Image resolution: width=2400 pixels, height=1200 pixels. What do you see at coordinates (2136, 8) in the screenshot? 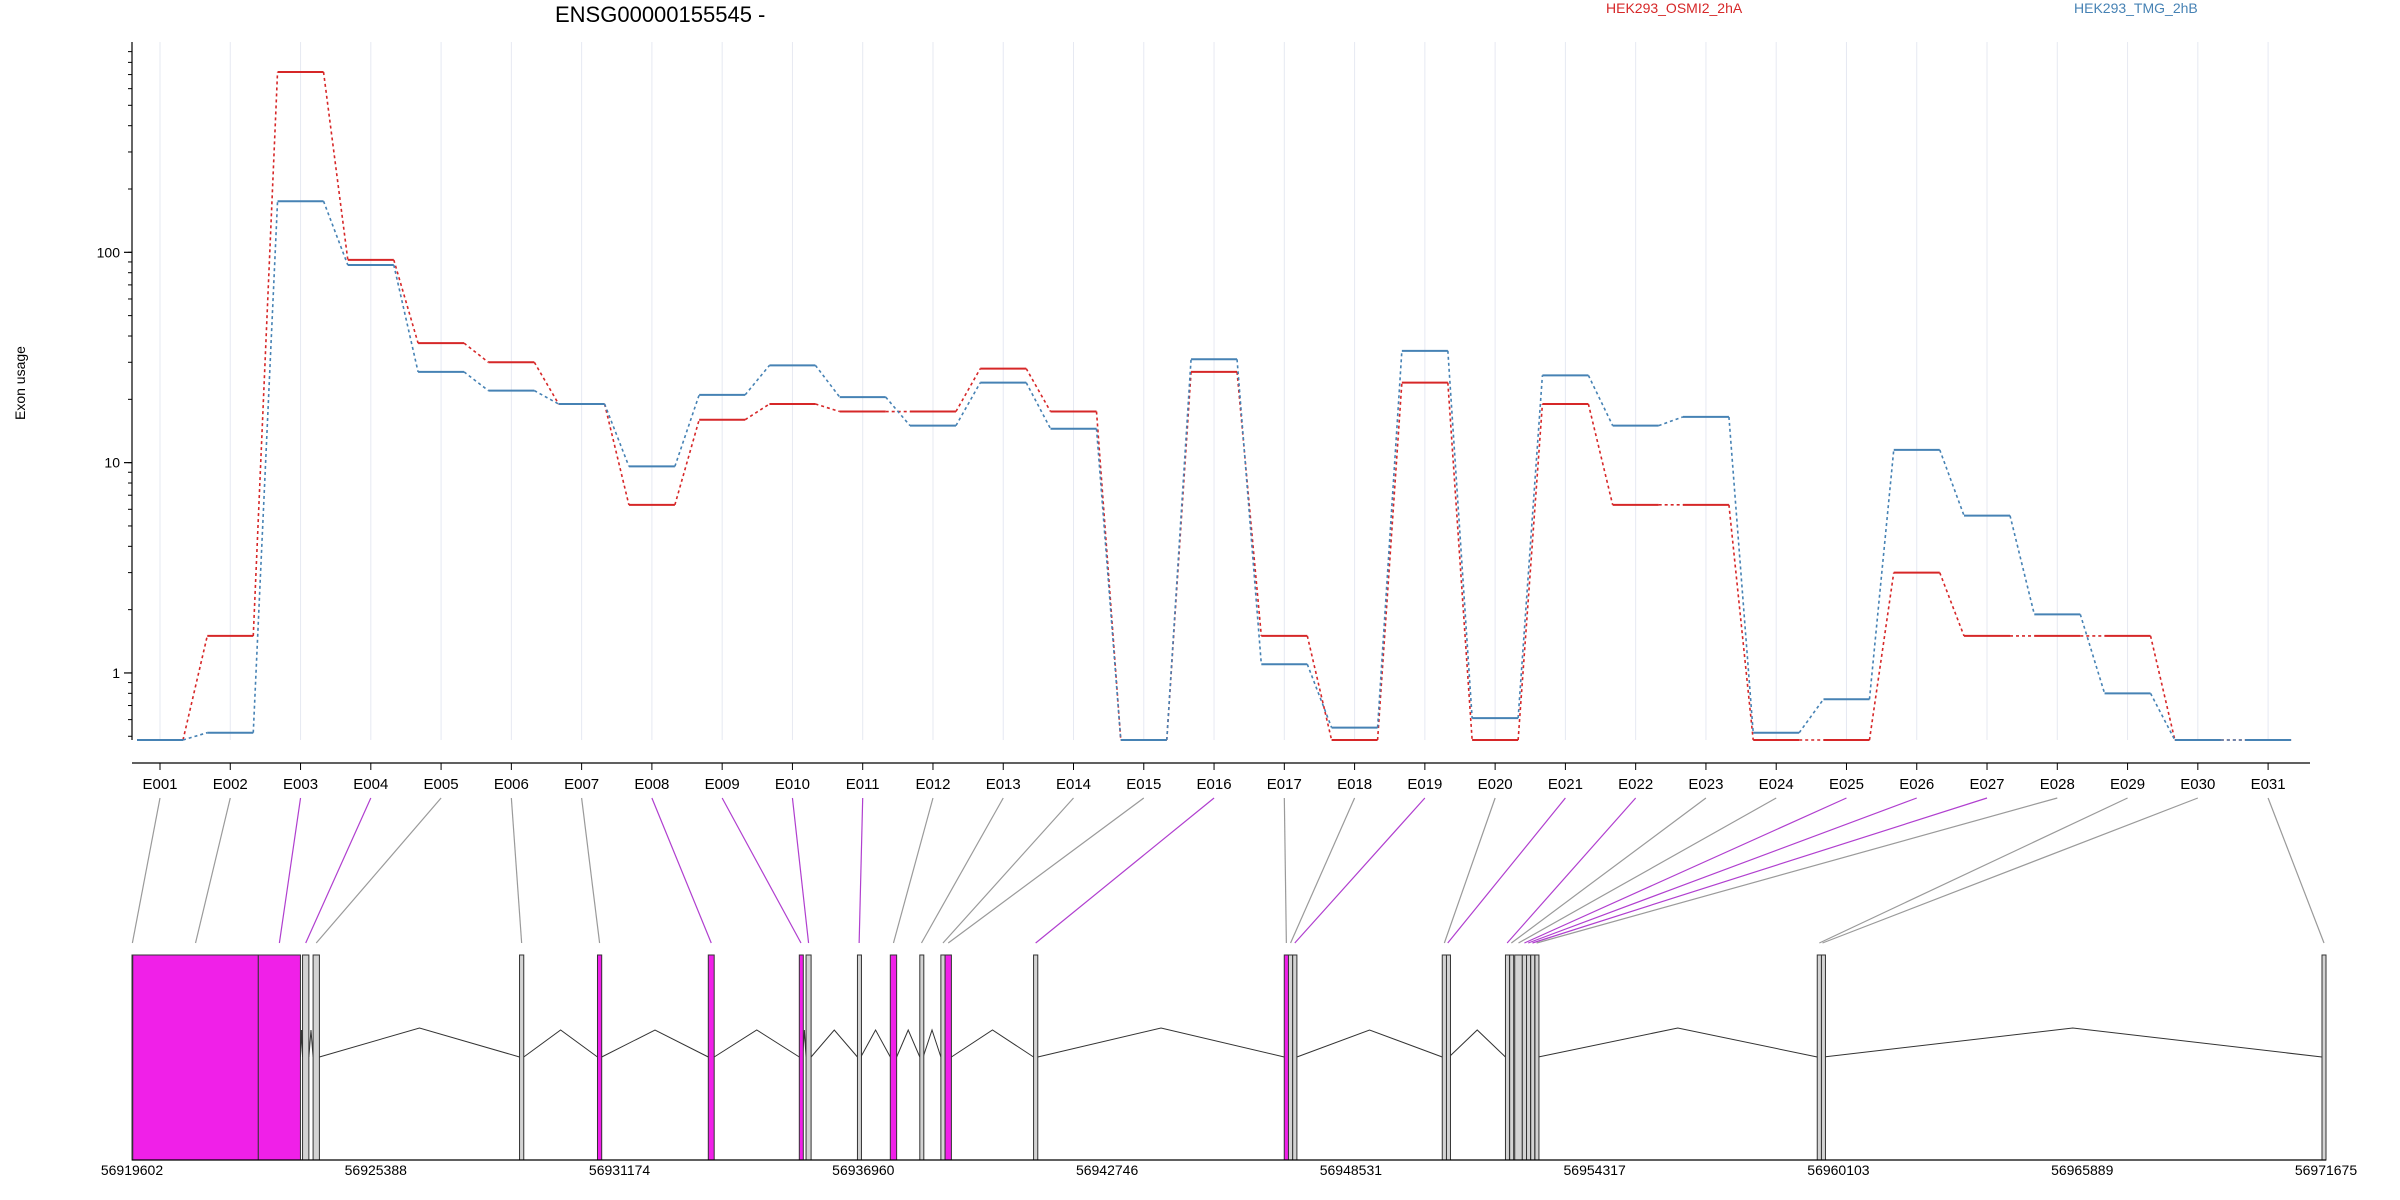
I see `legend-series-2: HEK293_TMG_2hB` at bounding box center [2136, 8].